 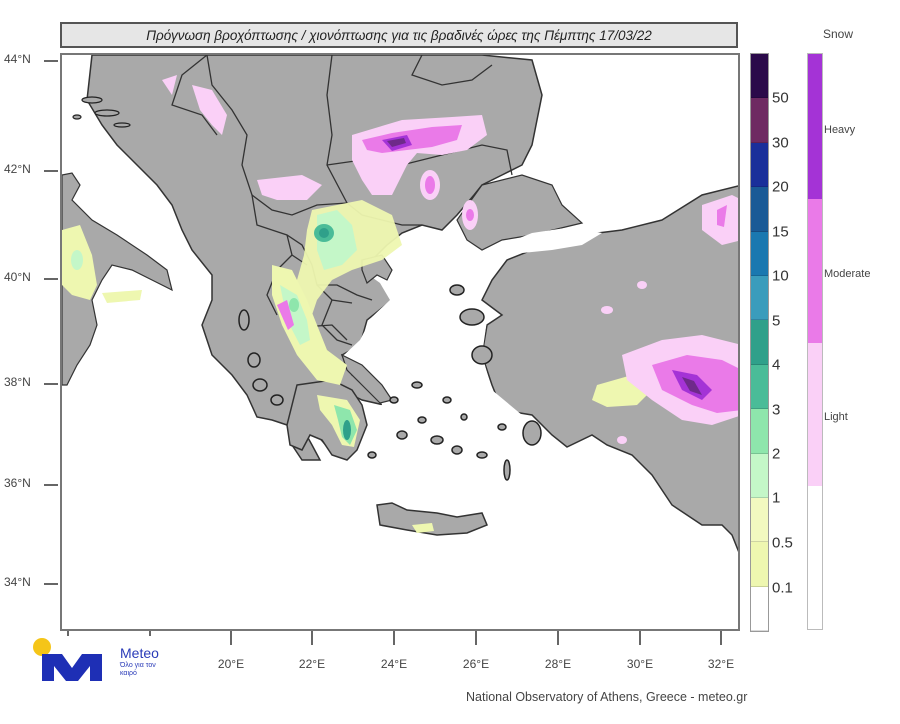 I want to click on lat-label-34n: 34°N, so click(x=17, y=582).